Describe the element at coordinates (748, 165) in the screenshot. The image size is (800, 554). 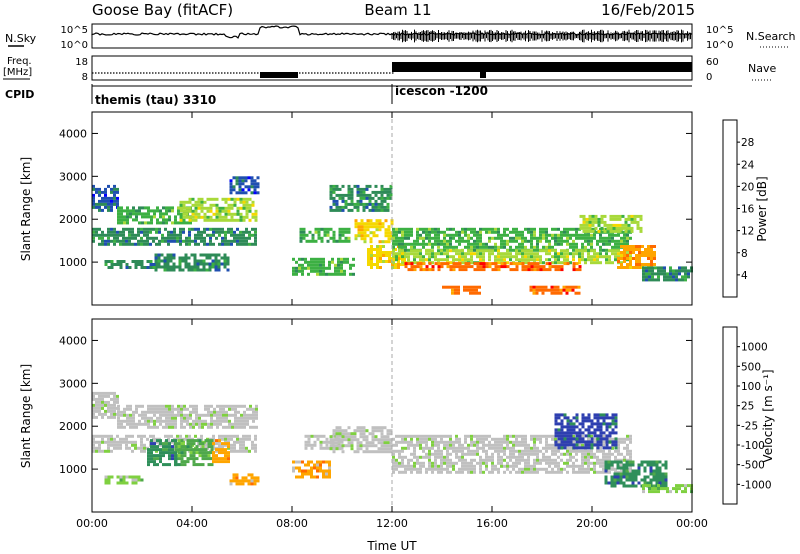
I see `power-colorbar-label-5: 24` at that location.